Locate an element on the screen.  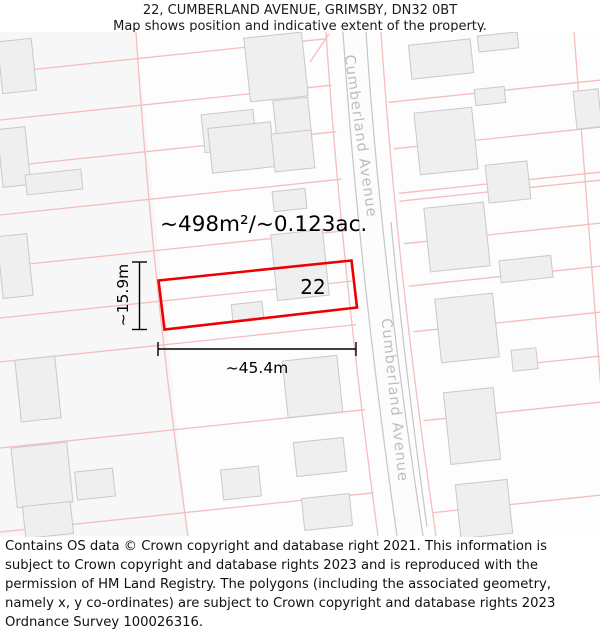
area-label: ~498m²/~0.123ac. is located at coordinates (263, 224).